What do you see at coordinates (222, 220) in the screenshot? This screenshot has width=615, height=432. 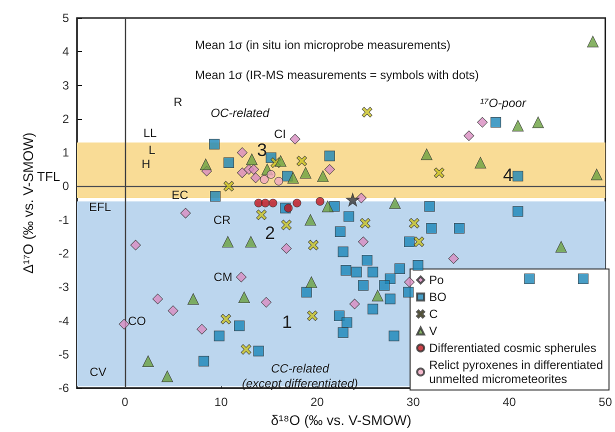 I see `annotation: CR` at bounding box center [222, 220].